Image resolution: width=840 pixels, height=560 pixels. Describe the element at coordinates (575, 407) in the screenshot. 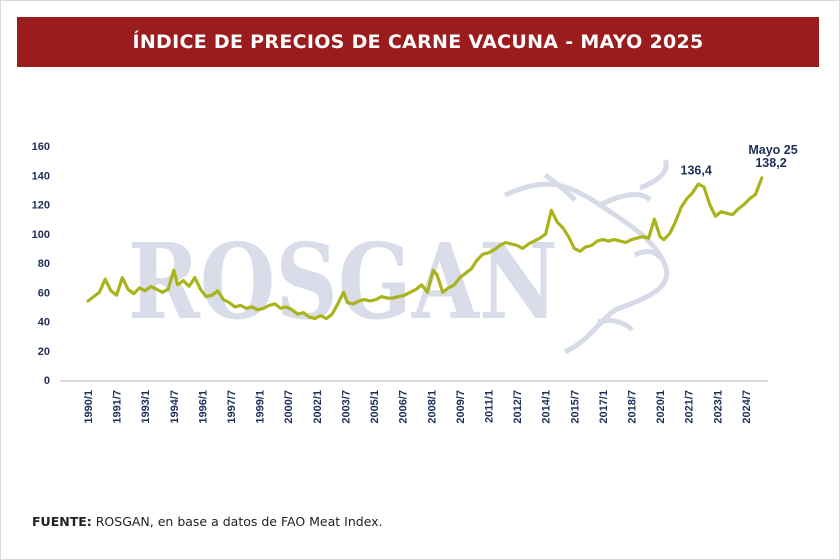

I see `x-tick-label: 2015/7` at that location.